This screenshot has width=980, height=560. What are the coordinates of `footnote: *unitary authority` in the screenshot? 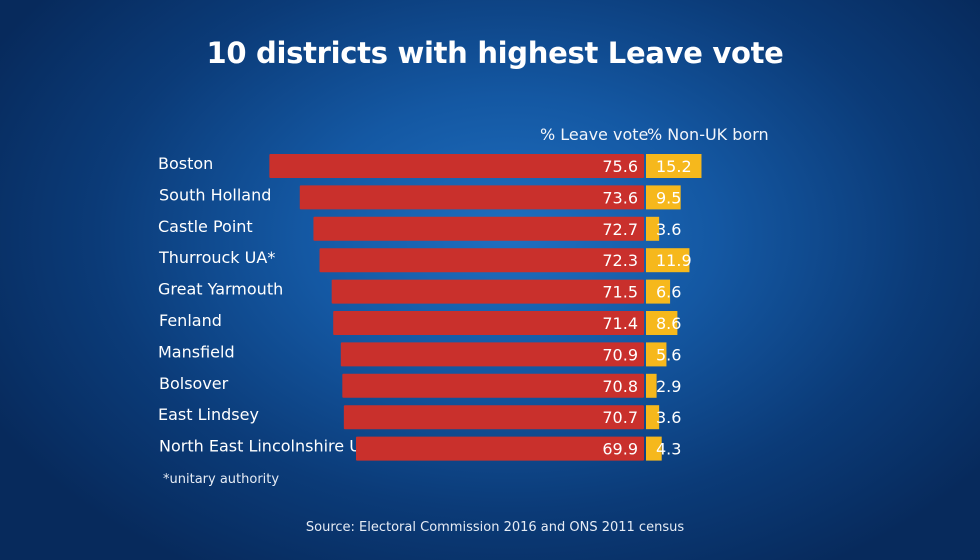 It's located at (221, 479).